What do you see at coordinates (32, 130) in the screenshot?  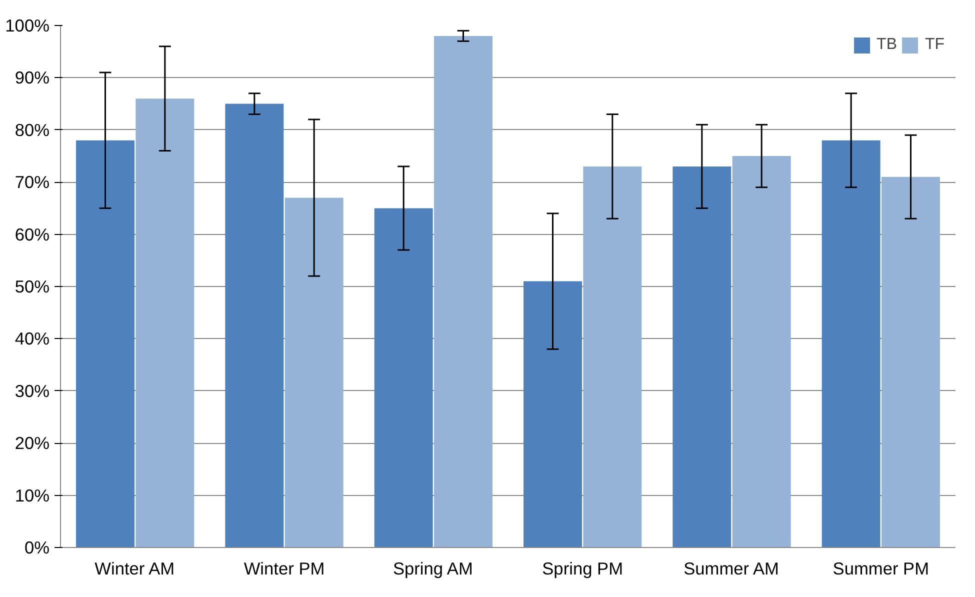 I see `y-tick-label: 80%` at bounding box center [32, 130].